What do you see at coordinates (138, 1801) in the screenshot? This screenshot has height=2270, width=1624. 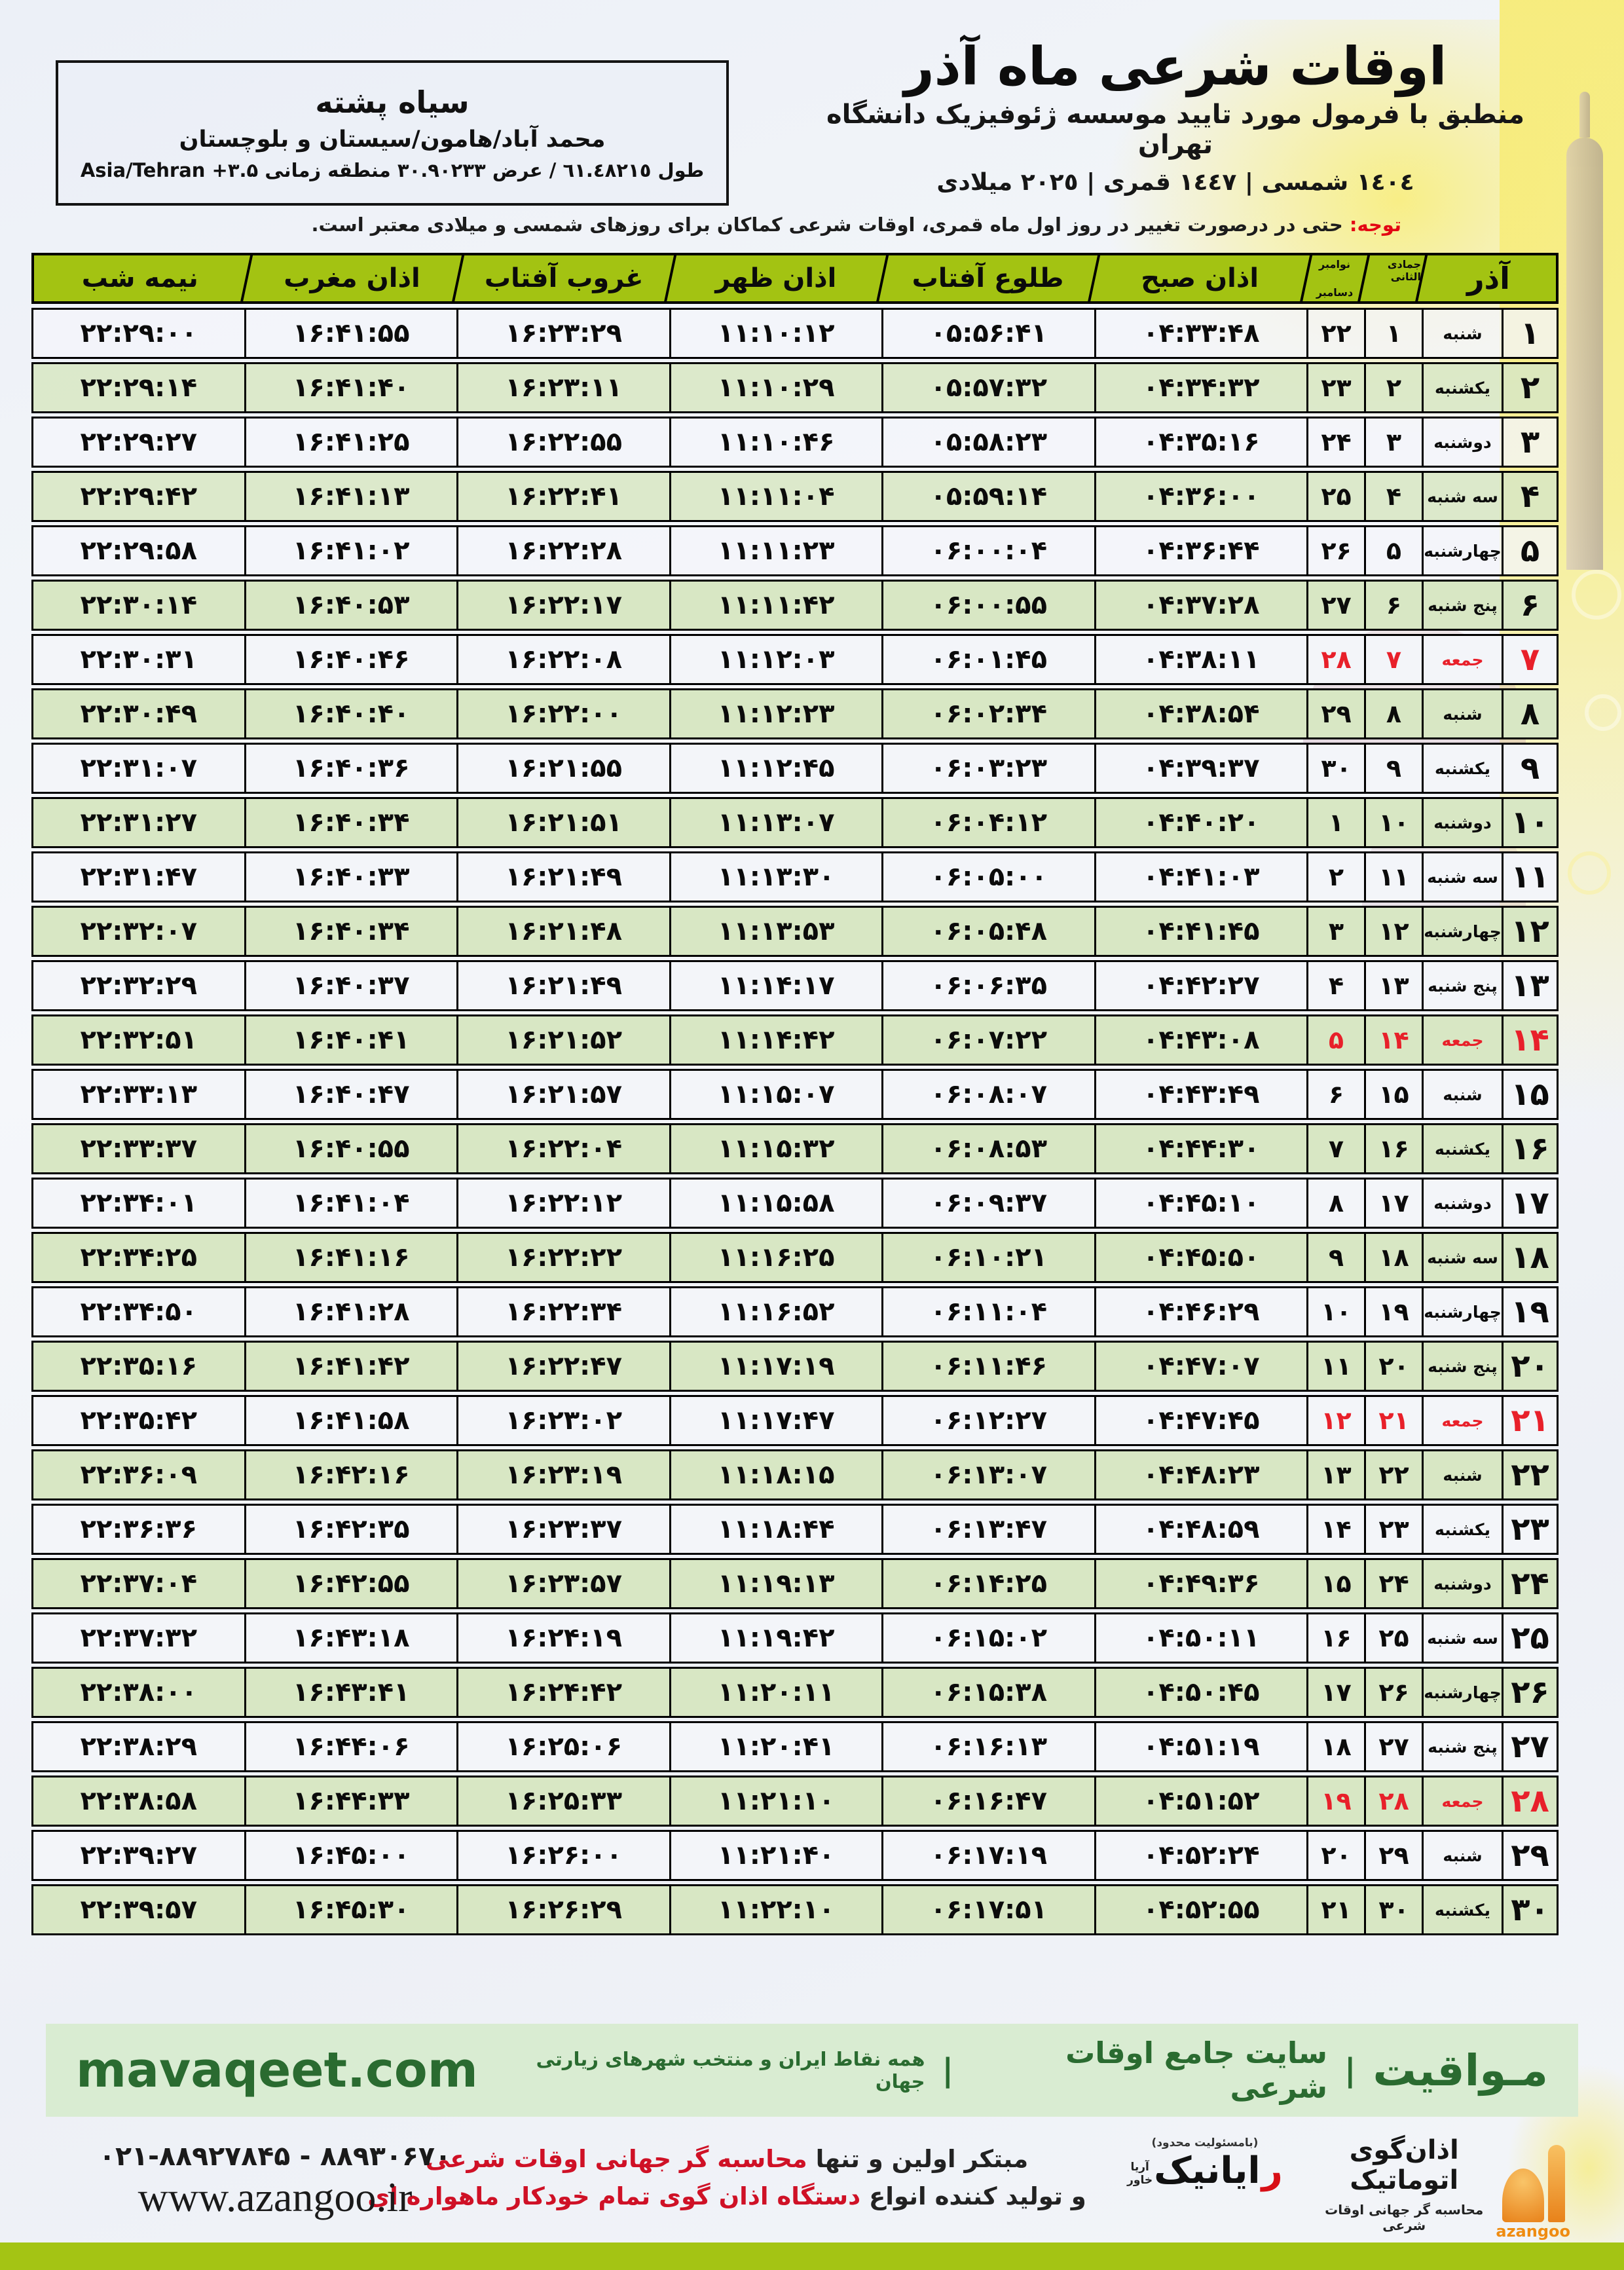 I see `cell-midnight: ۲۲:۳۸:۵۸` at bounding box center [138, 1801].